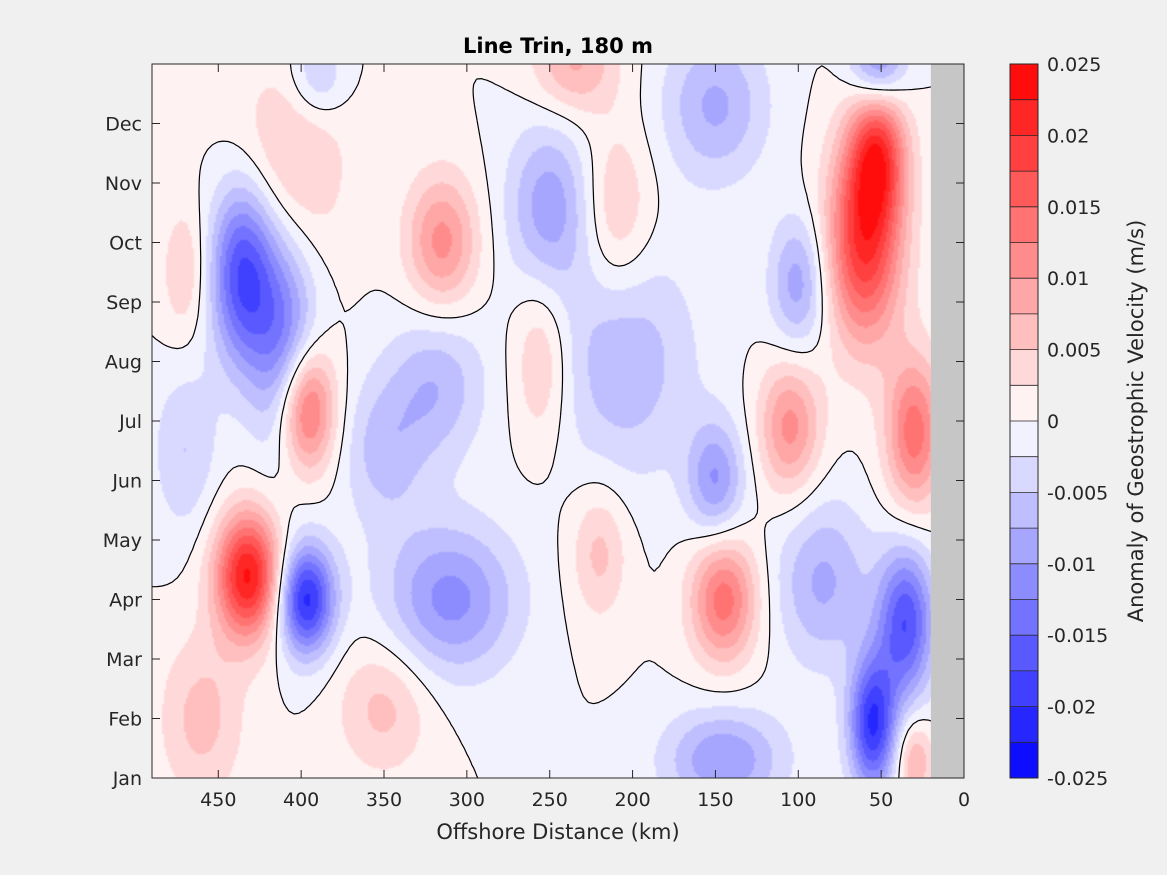  What do you see at coordinates (1071, 708) in the screenshot?
I see `colorbar-tick-label: -0.02` at bounding box center [1071, 708].